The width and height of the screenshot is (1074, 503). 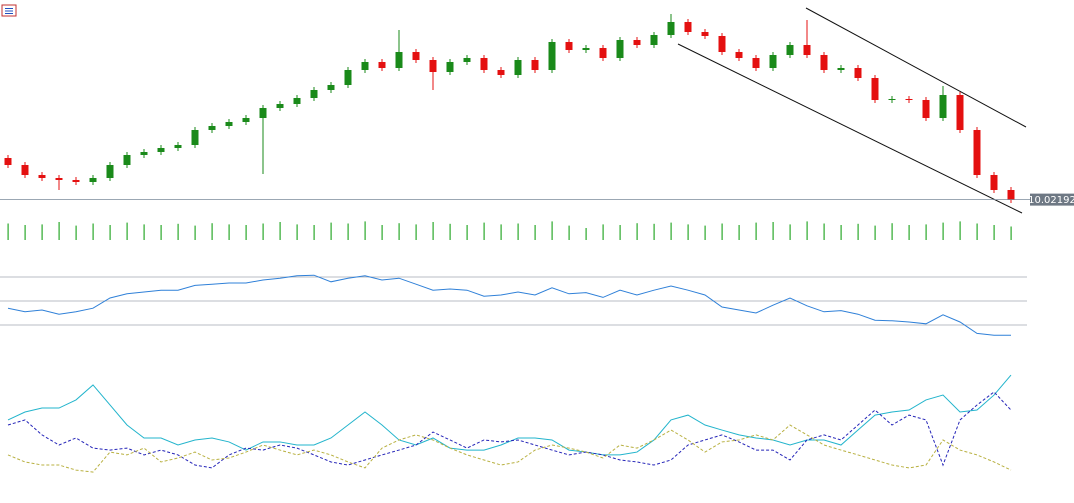 What do you see at coordinates (916, 67) in the screenshot?
I see `channel-upper` at bounding box center [916, 67].